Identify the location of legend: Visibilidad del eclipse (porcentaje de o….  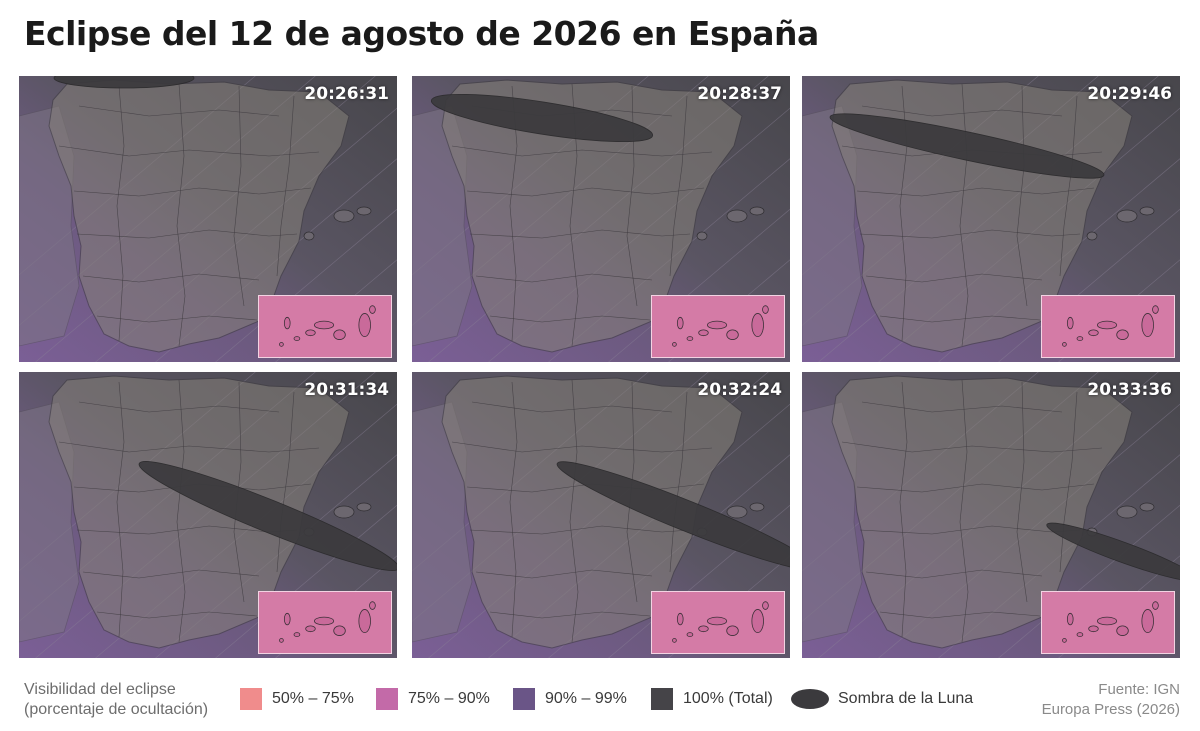
(600, 701).